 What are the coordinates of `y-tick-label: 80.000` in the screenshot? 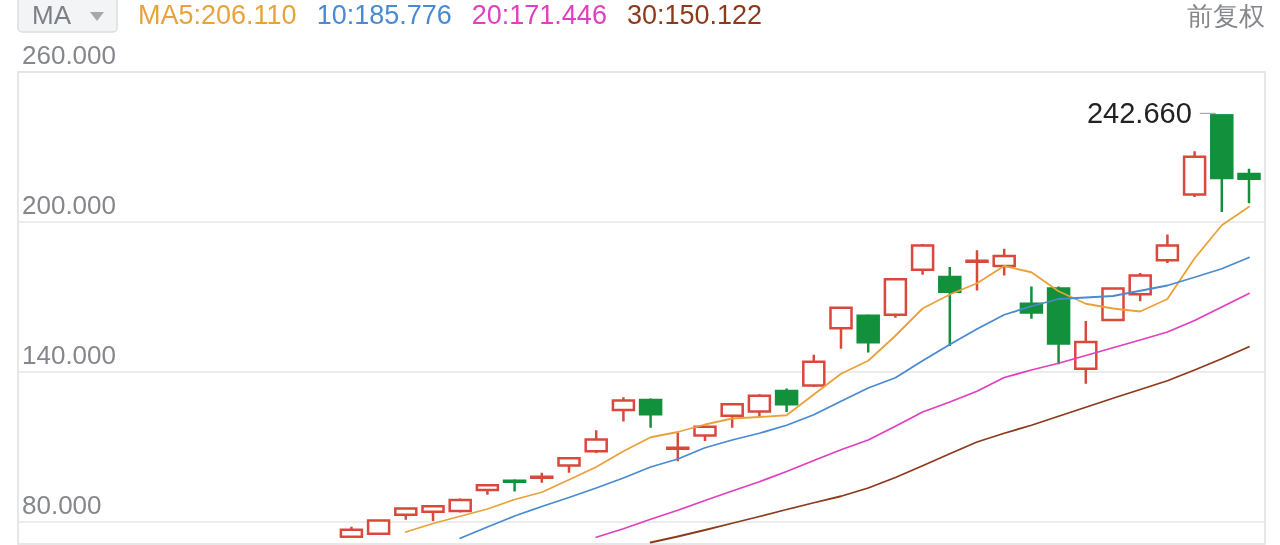 It's located at (62, 505).